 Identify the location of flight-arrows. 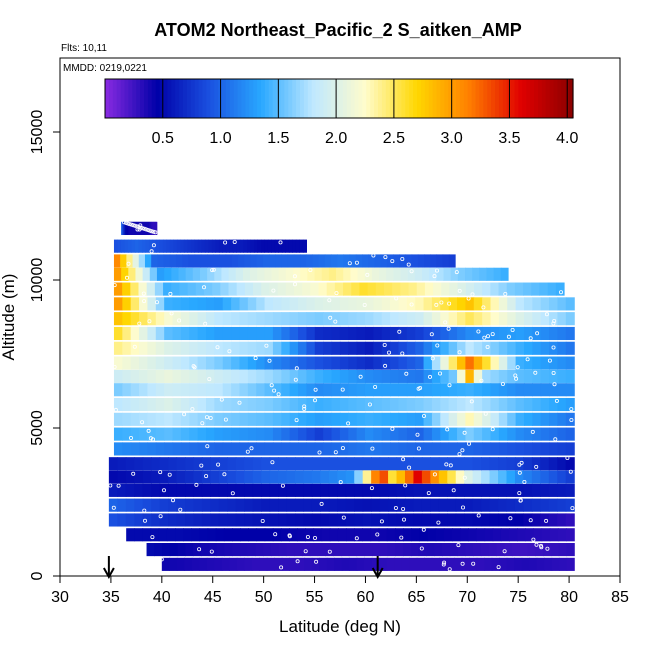
(243, 568).